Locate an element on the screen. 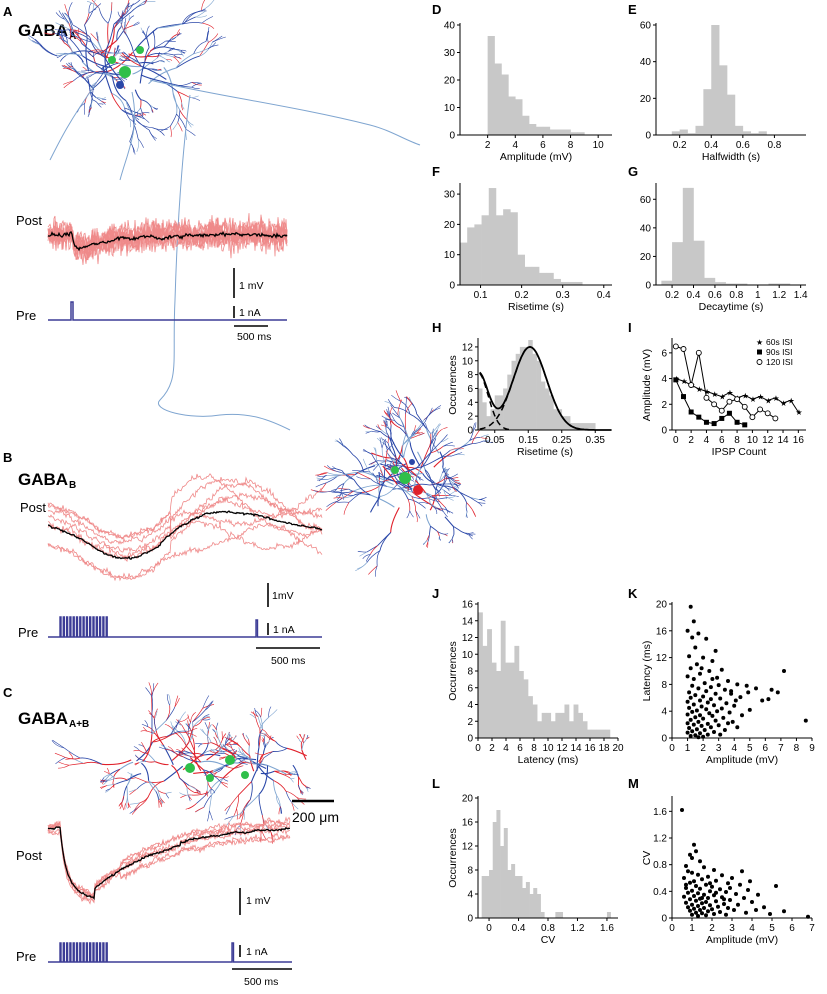 Image resolution: width=827 pixels, height=994 pixels. x-tick-label: 18 is located at coordinates (604, 748).